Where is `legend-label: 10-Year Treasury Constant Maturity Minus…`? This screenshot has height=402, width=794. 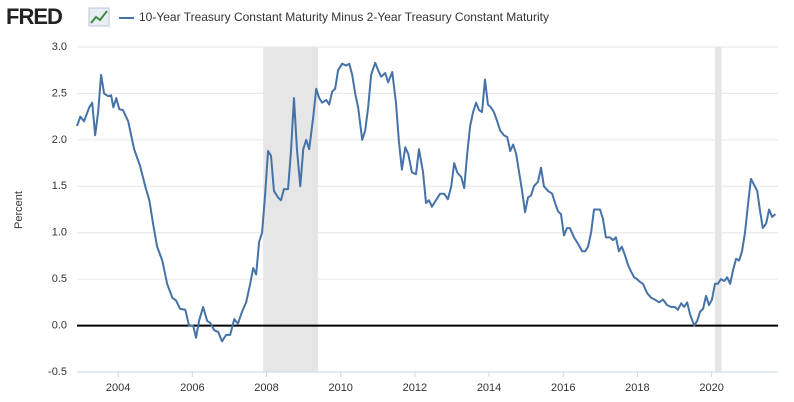 legend-label: 10-Year Treasury Constant Maturity Minus… is located at coordinates (344, 17).